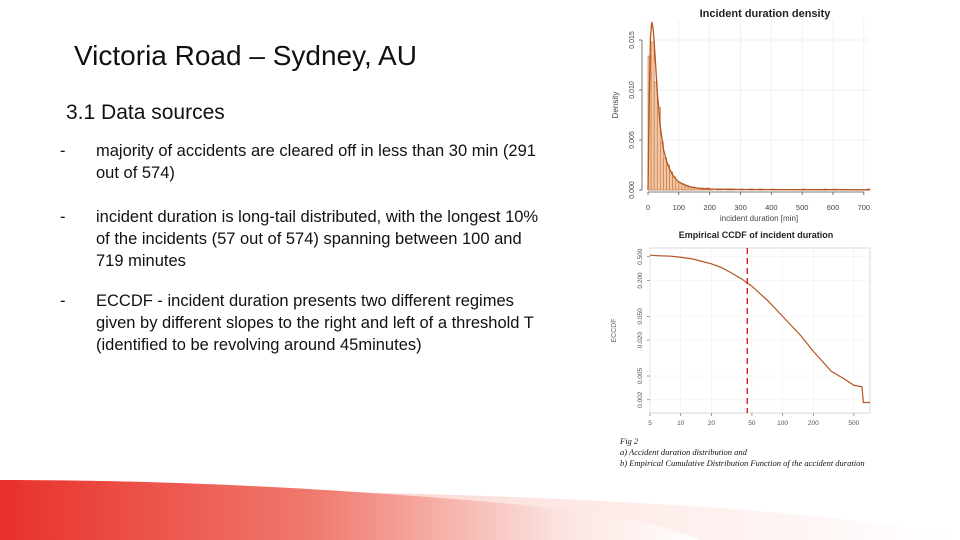  I want to click on x-tick-label: 400, so click(771, 207).